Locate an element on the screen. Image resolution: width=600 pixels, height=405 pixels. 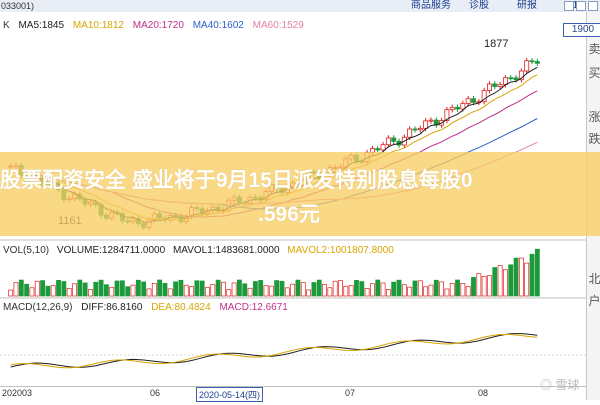
sidebar-account: 户 is located at coordinates (594, 301).